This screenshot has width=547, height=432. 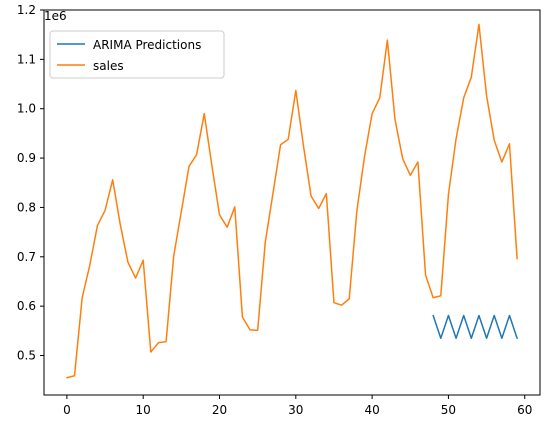 What do you see at coordinates (26, 109) in the screenshot?
I see `y-tick-label: 1.0` at bounding box center [26, 109].